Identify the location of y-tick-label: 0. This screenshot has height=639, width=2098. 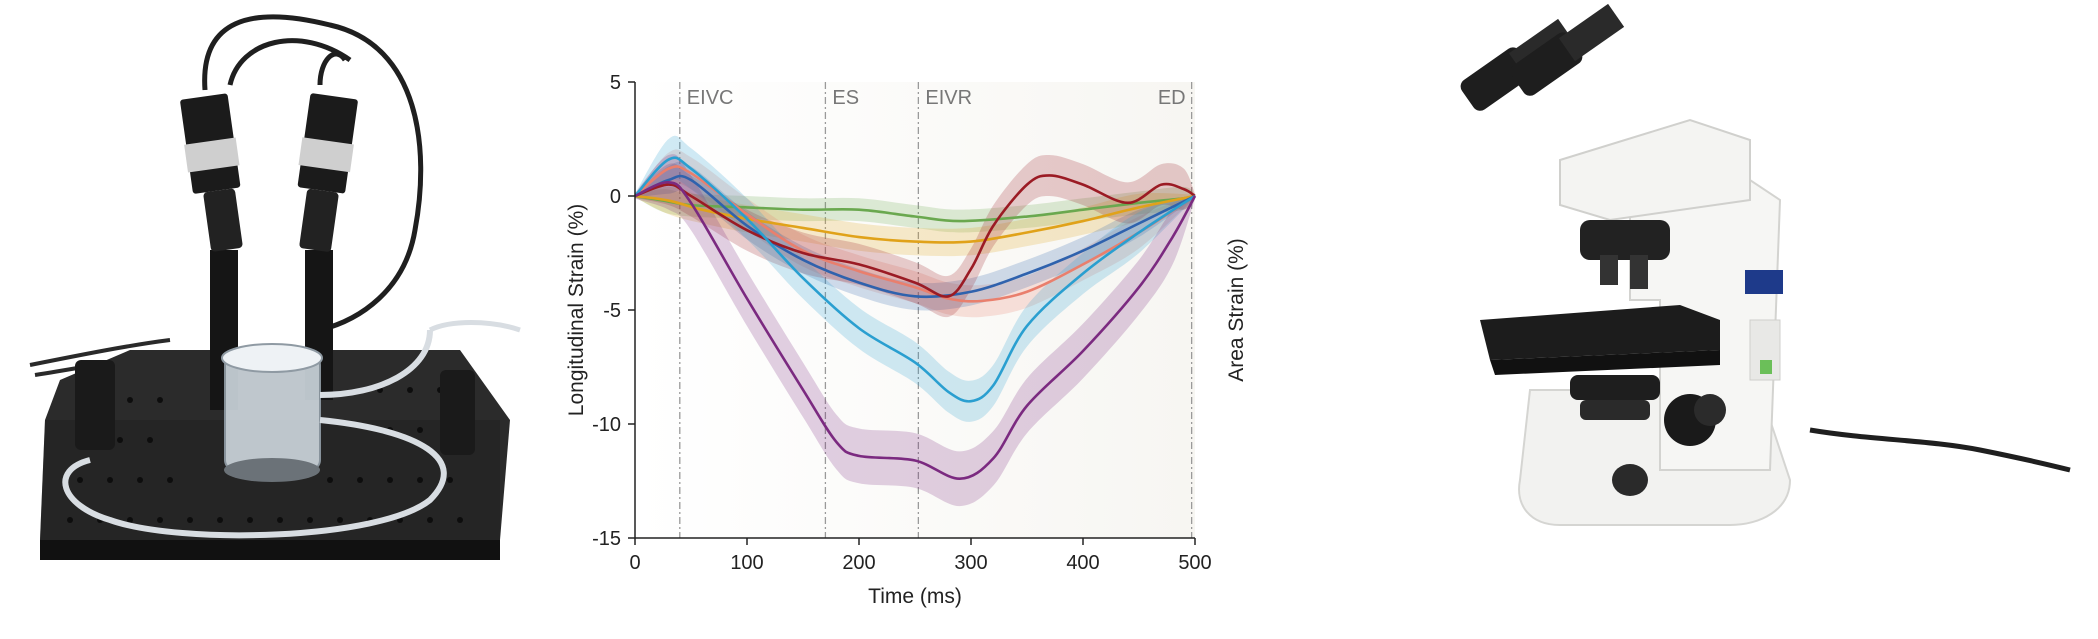
(615, 197).